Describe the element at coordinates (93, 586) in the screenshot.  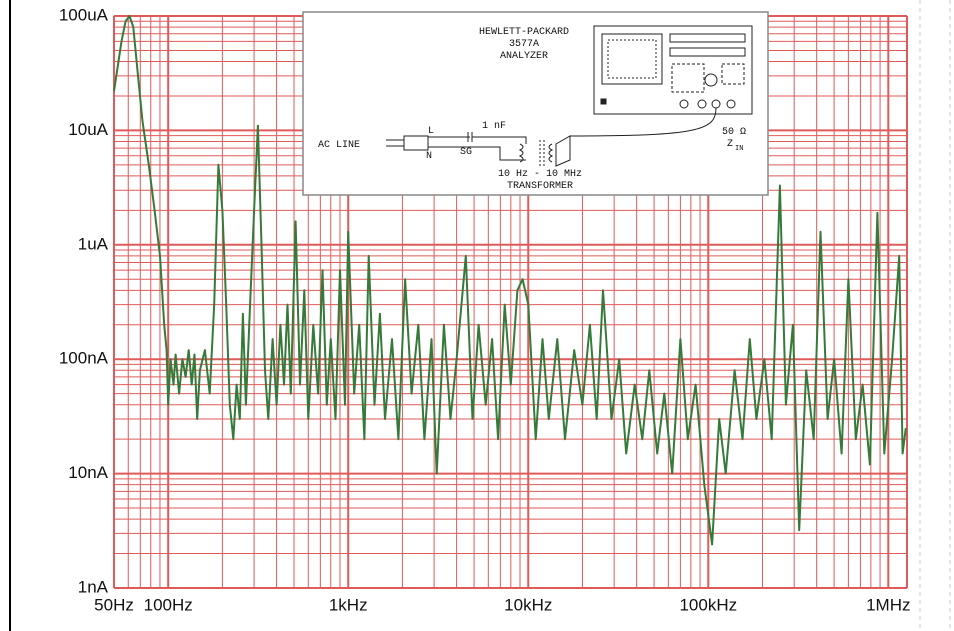
I see `y-tick-label: 1nA` at that location.